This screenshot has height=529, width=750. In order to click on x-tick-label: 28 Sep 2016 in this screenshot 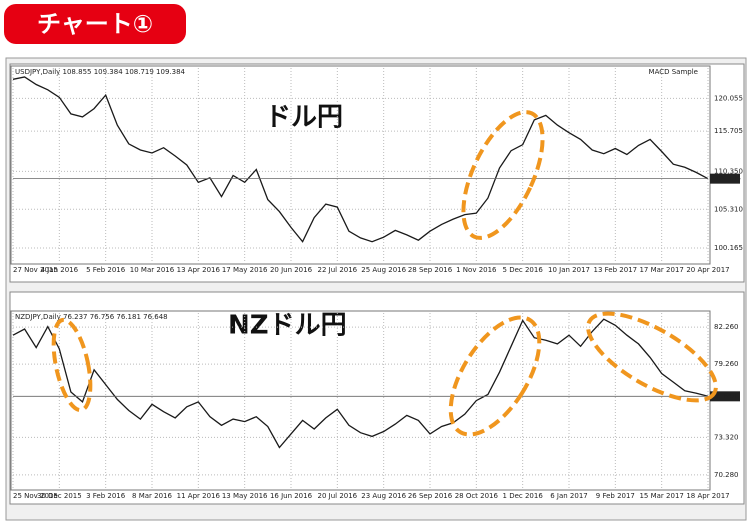, I will do `click(430, 270)`.